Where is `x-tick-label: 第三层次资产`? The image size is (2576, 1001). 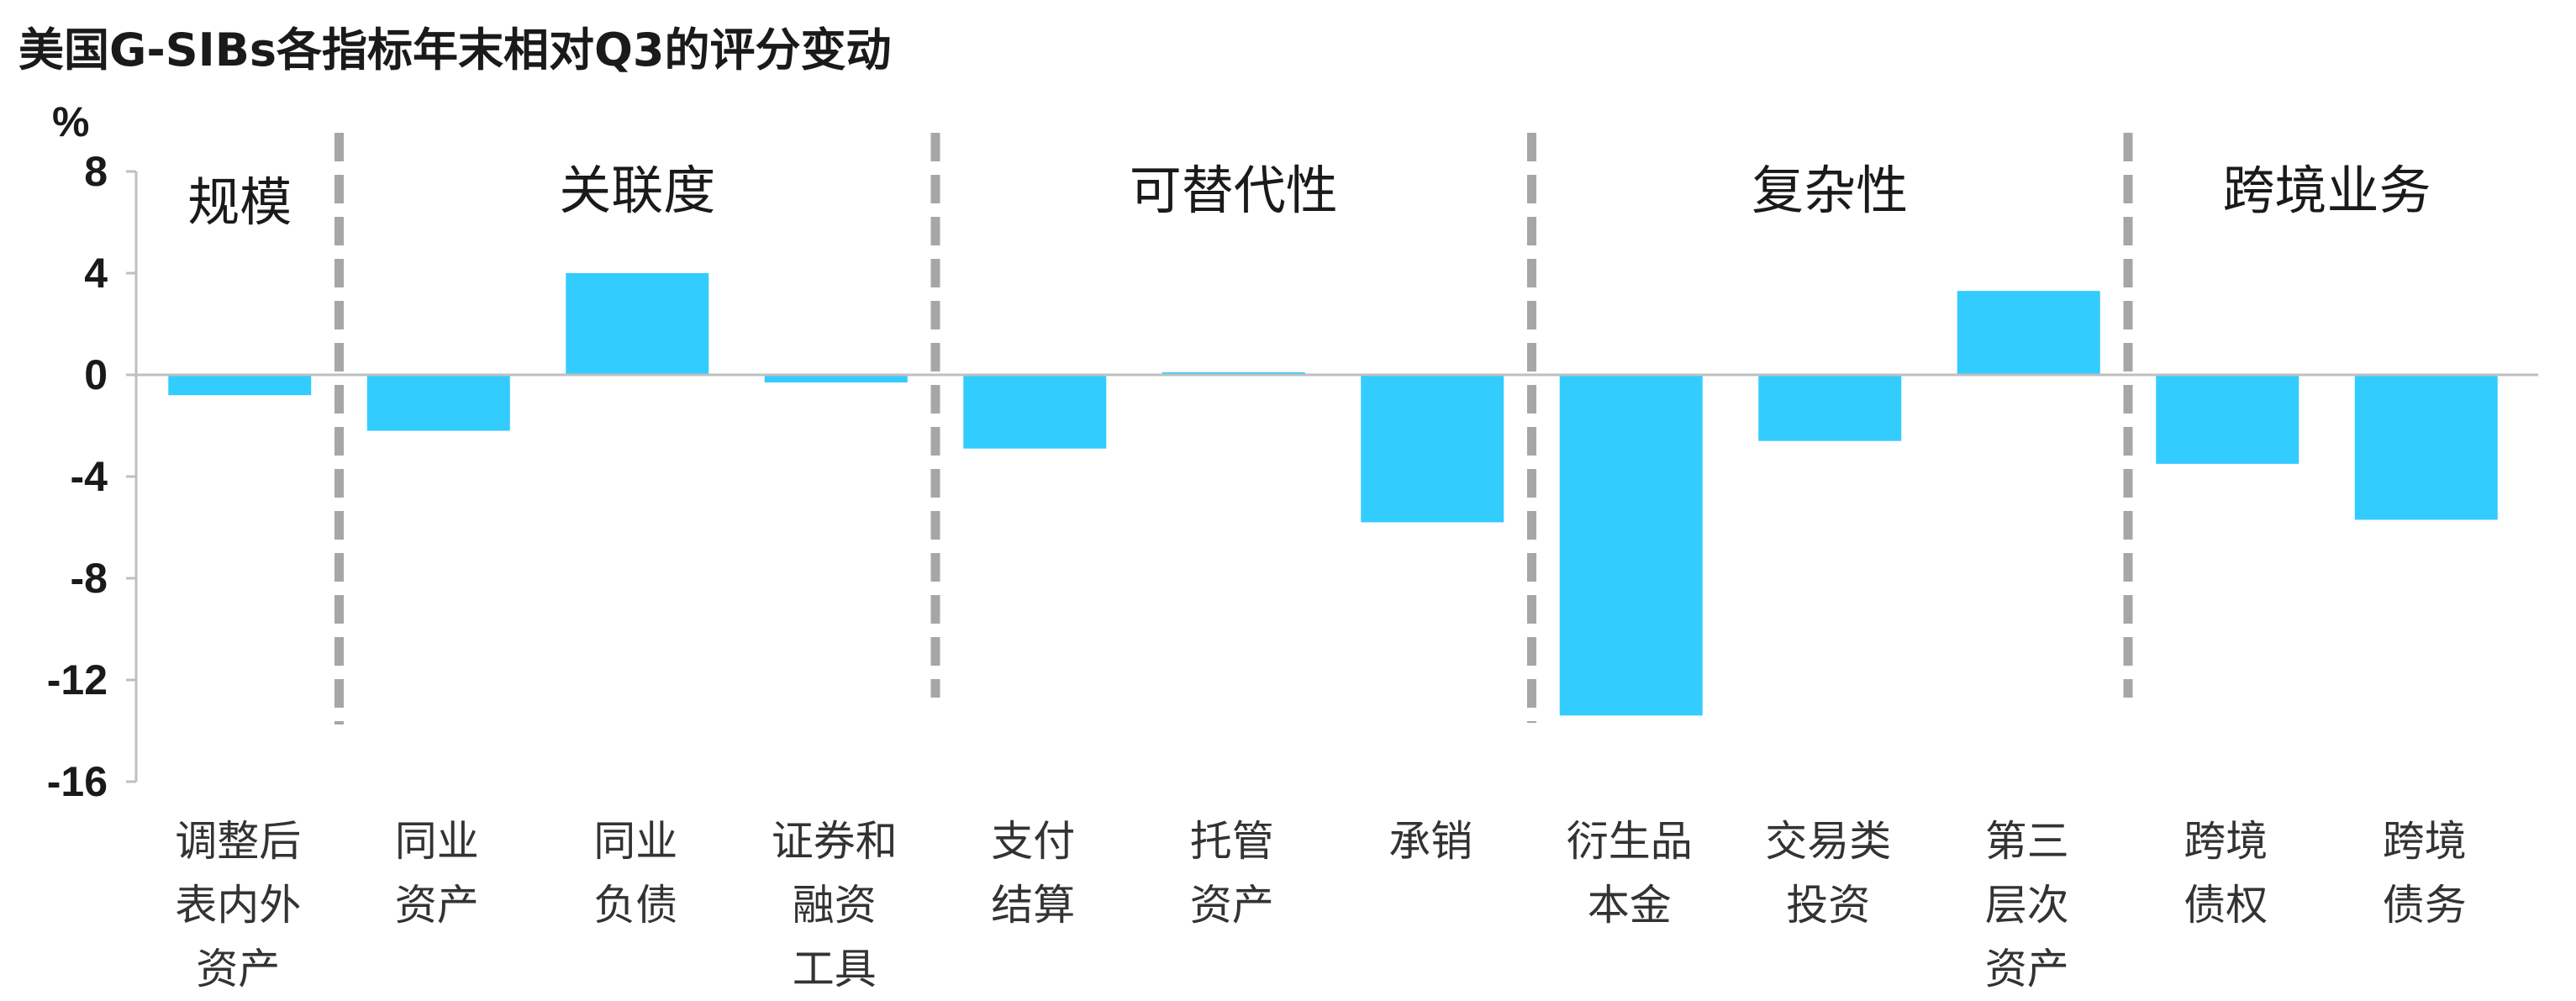 x-tick-label: 第三层次资产 is located at coordinates (2027, 905).